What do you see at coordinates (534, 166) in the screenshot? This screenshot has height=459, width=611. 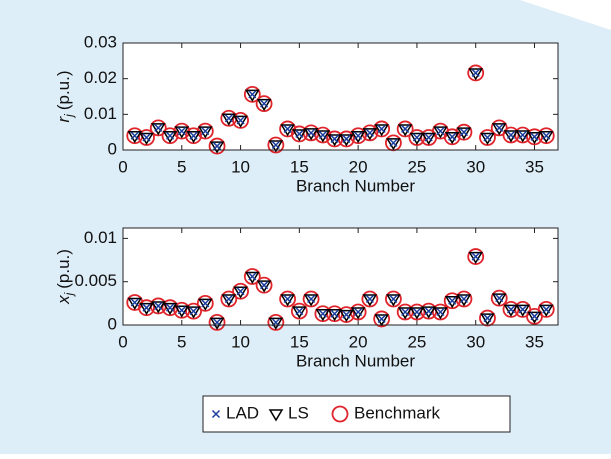 I see `x-tick-label: 35` at bounding box center [534, 166].